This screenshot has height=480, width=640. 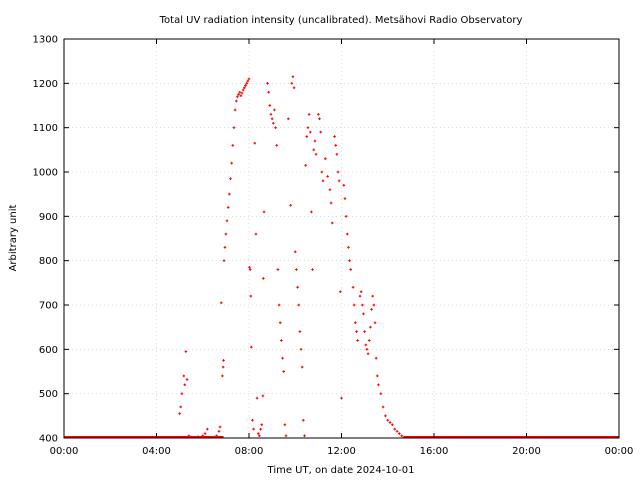 What do you see at coordinates (341, 470) in the screenshot?
I see `x-axis-title: Time UT, on date 2024-10-01` at bounding box center [341, 470].